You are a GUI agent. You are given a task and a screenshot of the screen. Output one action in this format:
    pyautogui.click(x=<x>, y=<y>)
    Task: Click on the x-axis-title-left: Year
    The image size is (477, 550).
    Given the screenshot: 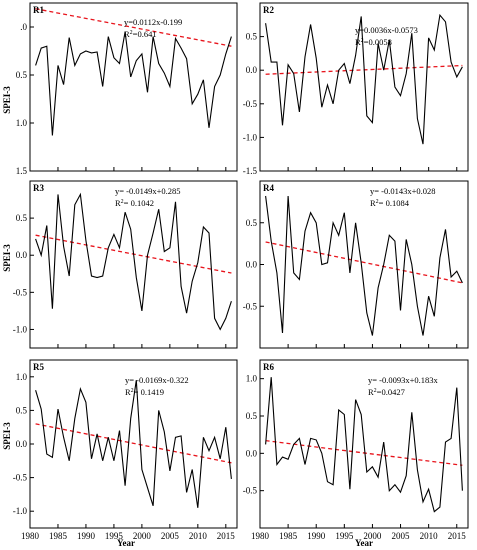 What is the action you would take?
    pyautogui.click(x=126, y=543)
    